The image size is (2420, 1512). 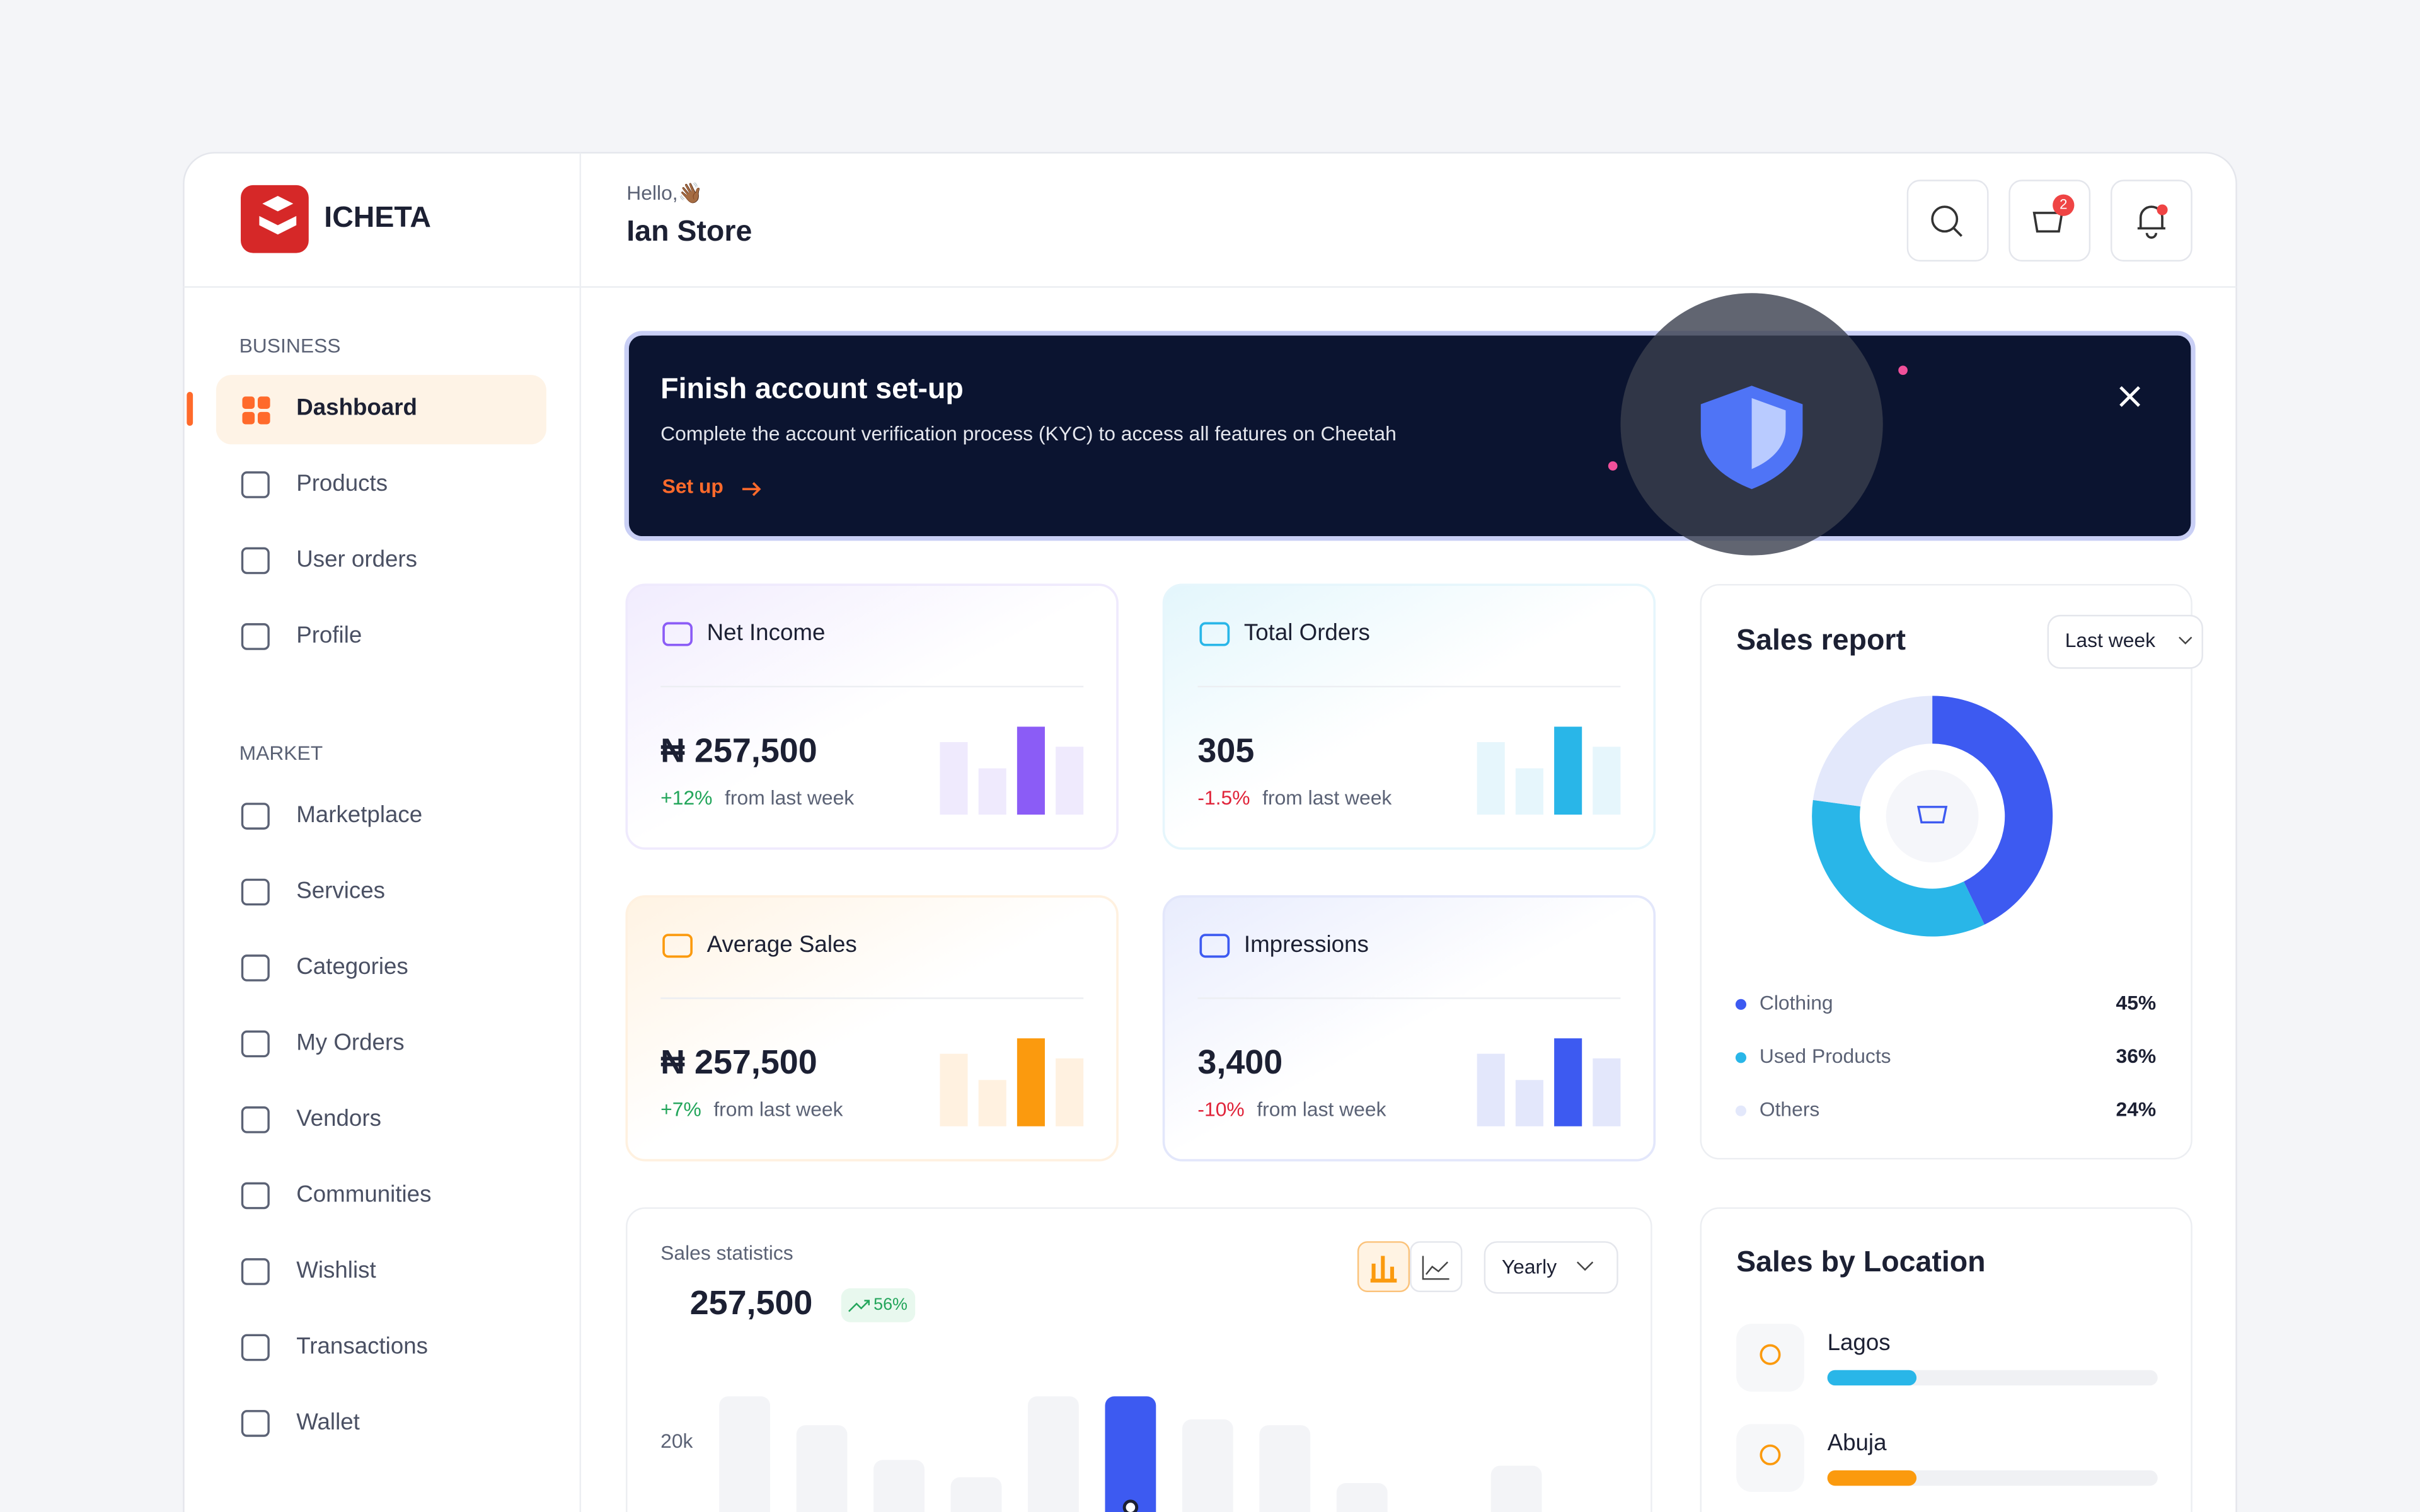 I want to click on location-bar, so click(x=1872, y=1378).